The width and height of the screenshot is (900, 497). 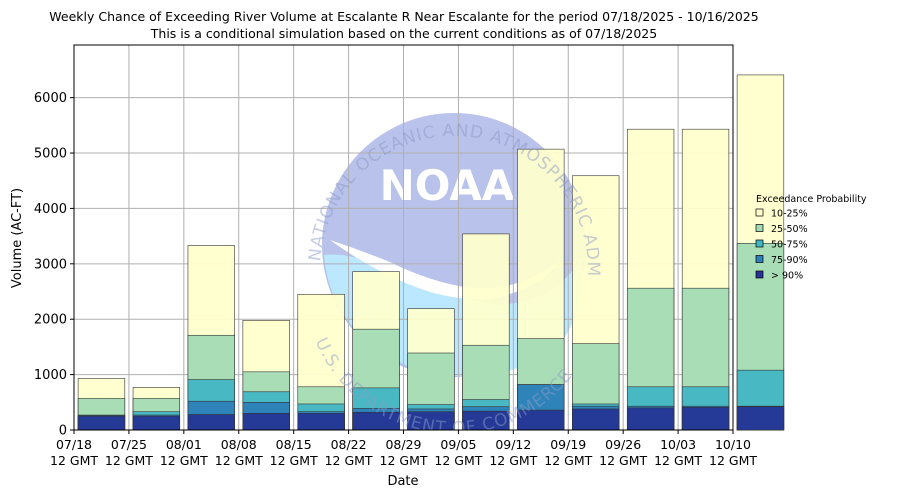 I want to click on y-tick-label: 3000, so click(x=50, y=264).